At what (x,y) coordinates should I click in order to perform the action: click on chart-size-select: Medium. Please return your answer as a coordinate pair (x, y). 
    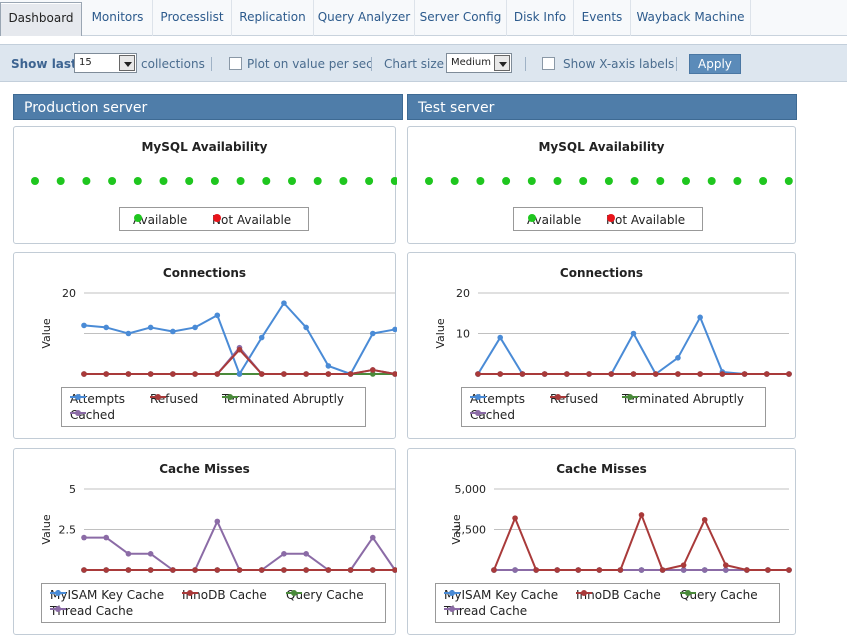
    Looking at the image, I should click on (479, 63).